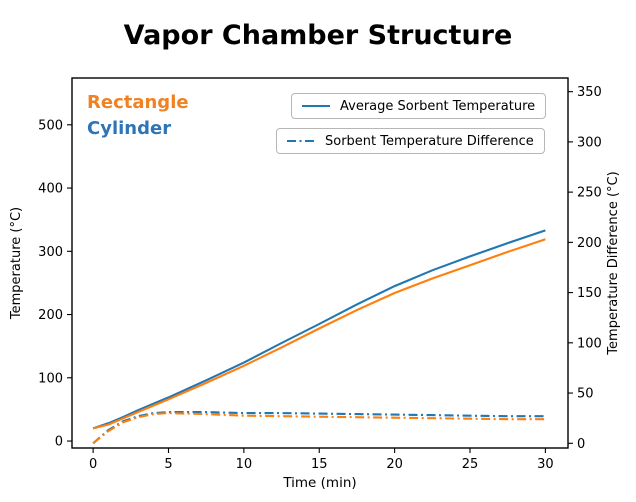 The width and height of the screenshot is (636, 502). Describe the element at coordinates (394, 464) in the screenshot. I see `x-tick-label: 20` at that location.